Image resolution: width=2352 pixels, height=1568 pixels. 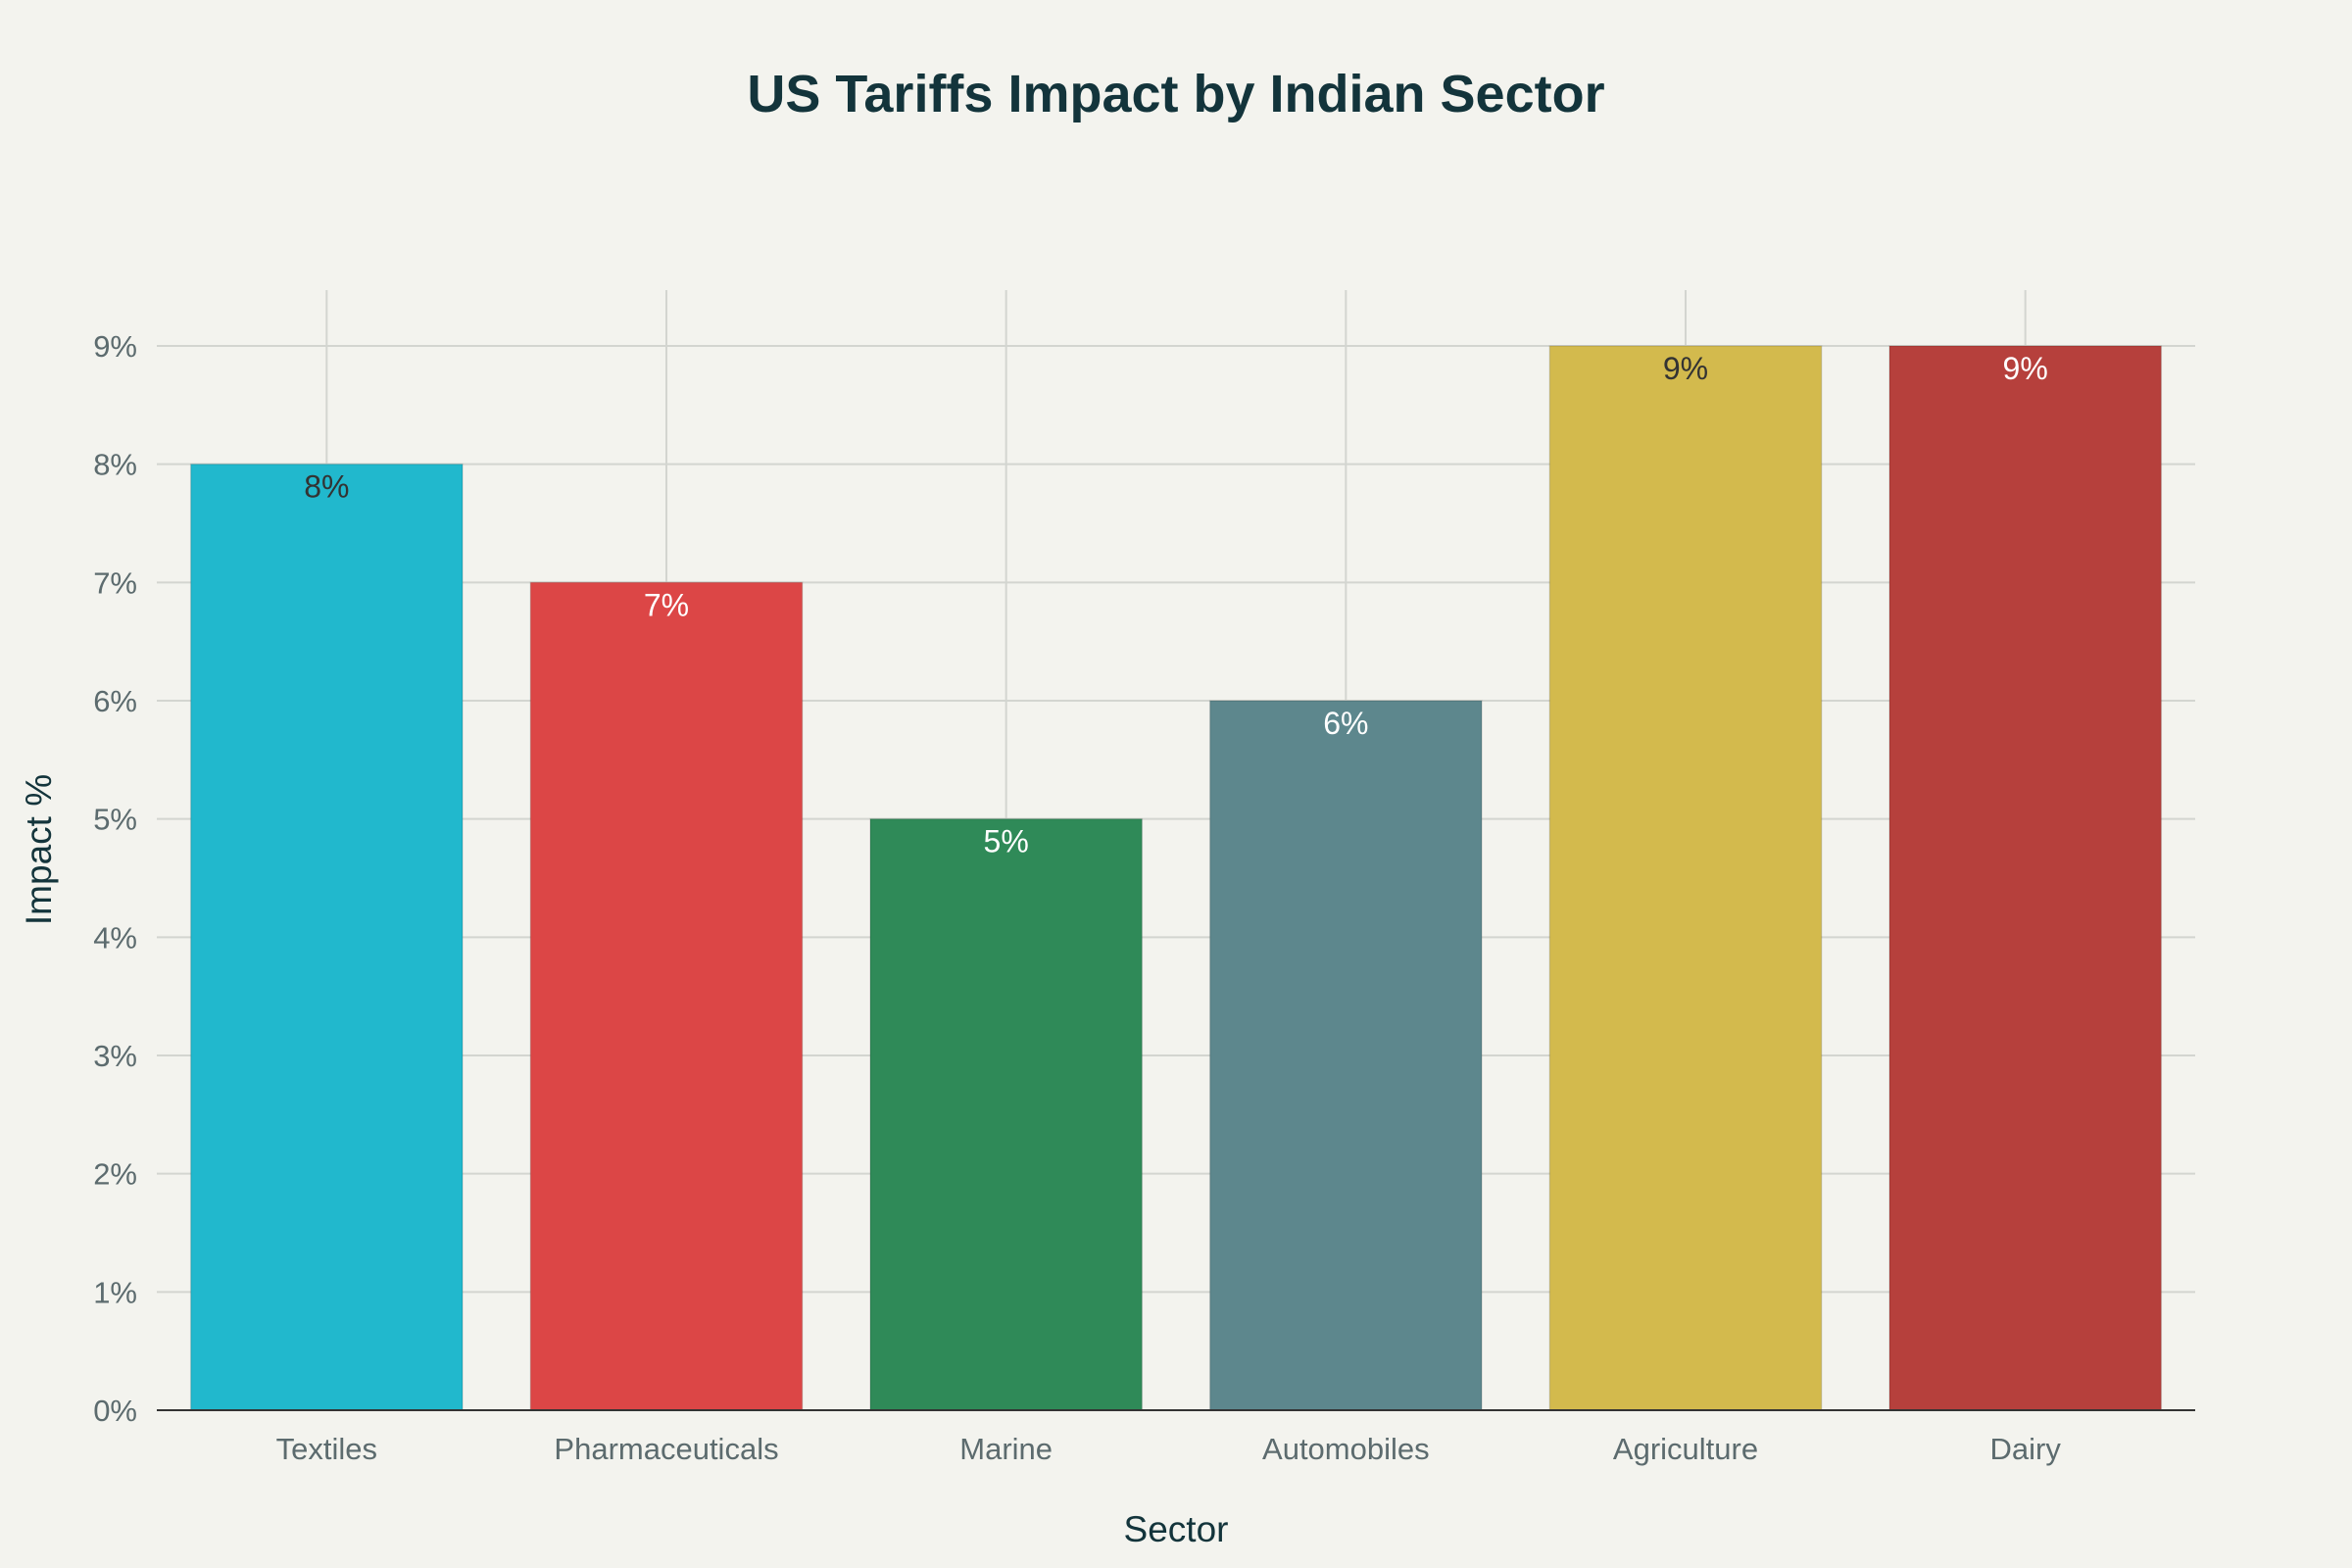 What do you see at coordinates (115, 820) in the screenshot?
I see `y-tick-label: 5%` at bounding box center [115, 820].